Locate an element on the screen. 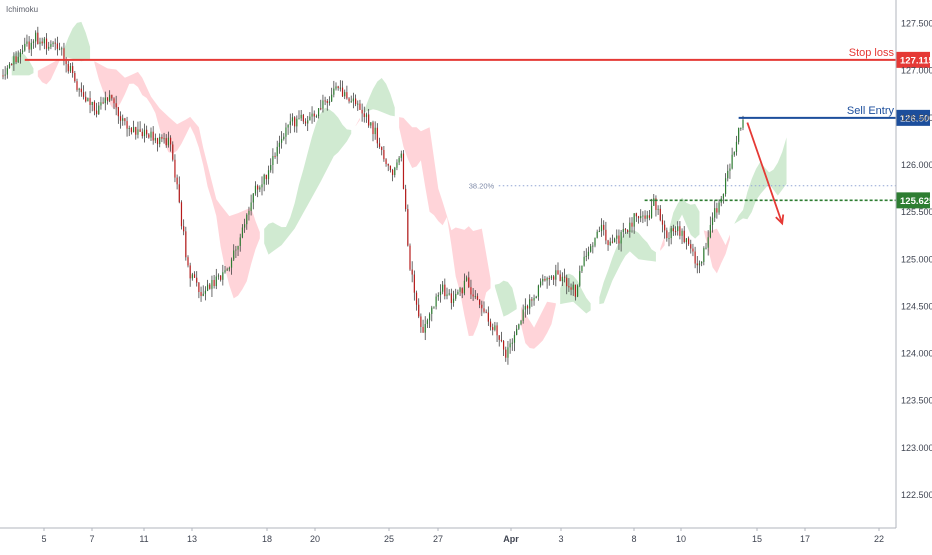  x-tick-label-6: 25 is located at coordinates (389, 539).